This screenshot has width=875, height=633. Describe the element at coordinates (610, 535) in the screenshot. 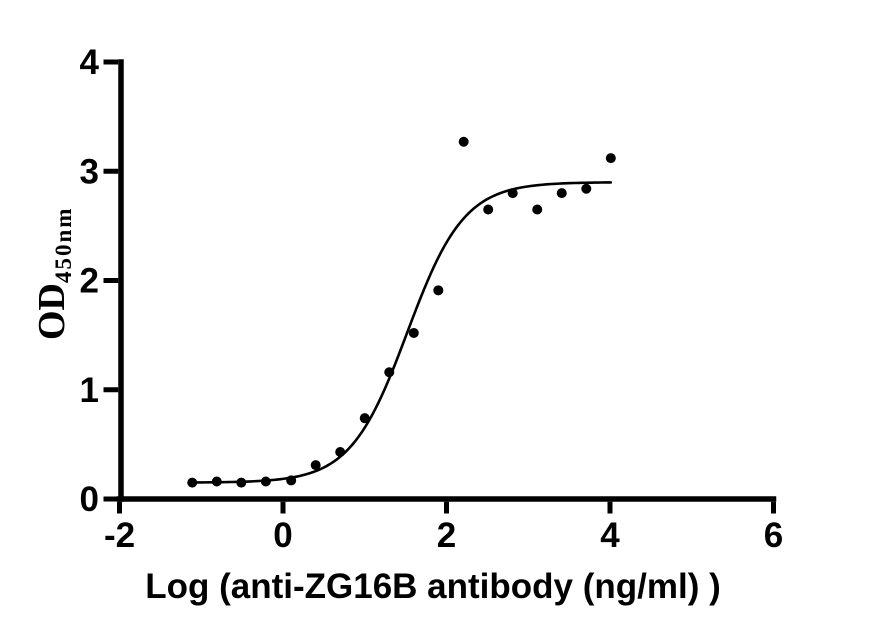

I see `x-tick-label: 4` at that location.